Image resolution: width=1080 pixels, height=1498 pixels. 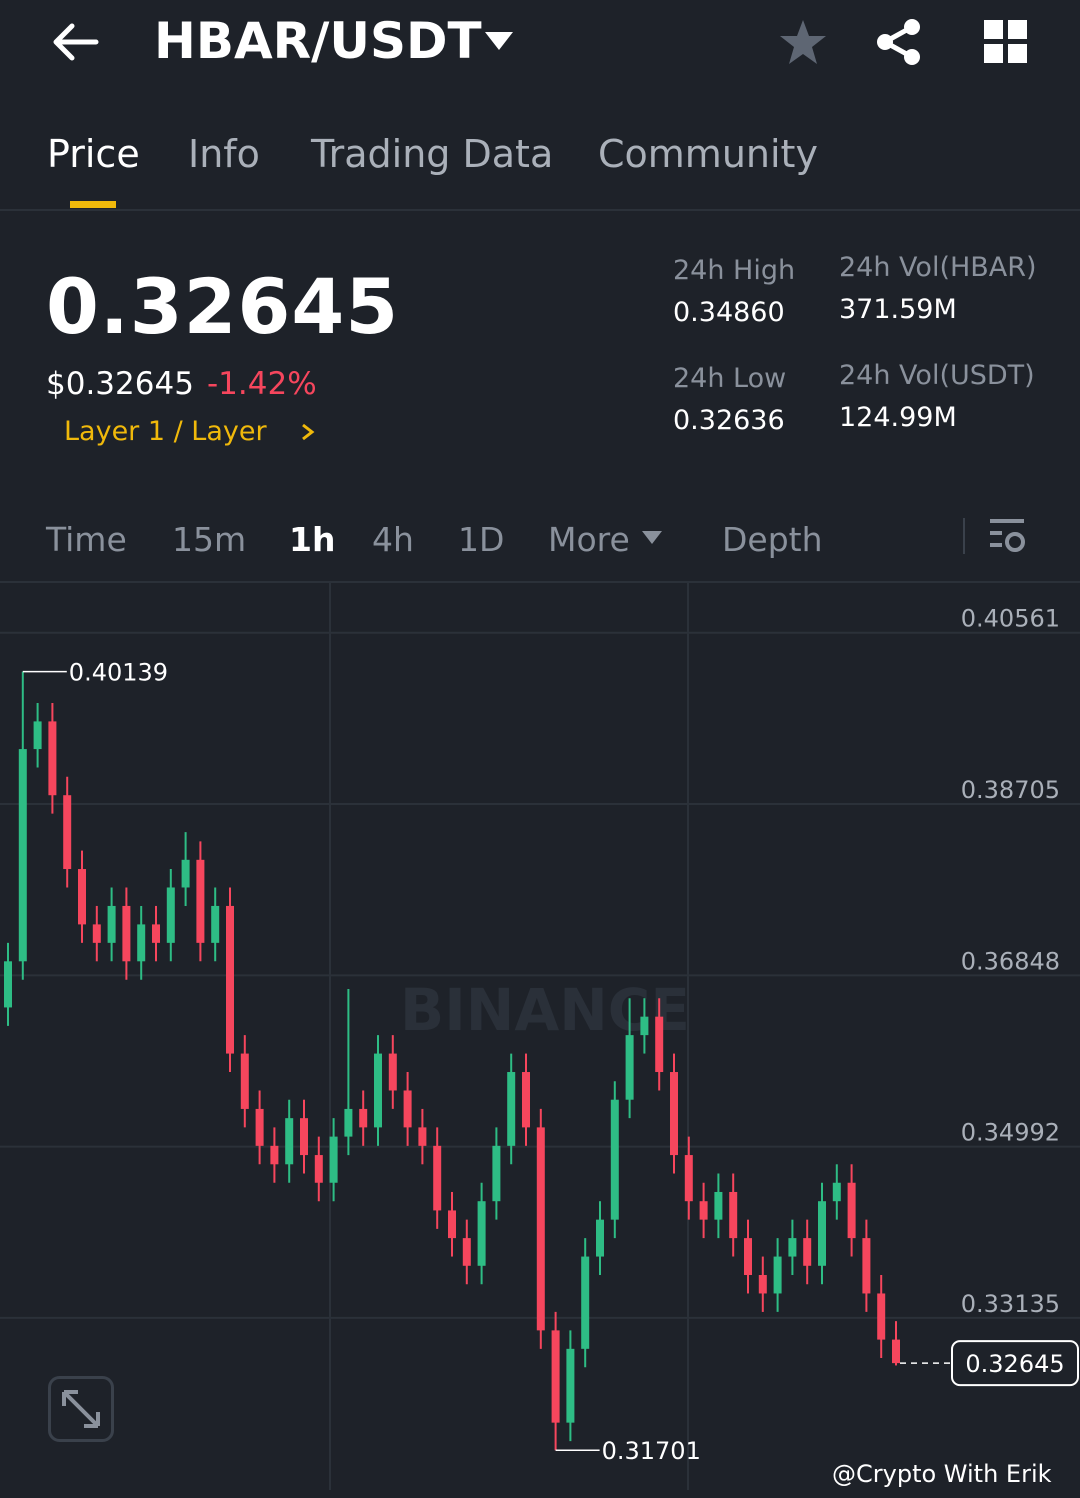 I want to click on stat-label: 24h Vol(USDT), so click(x=937, y=375).